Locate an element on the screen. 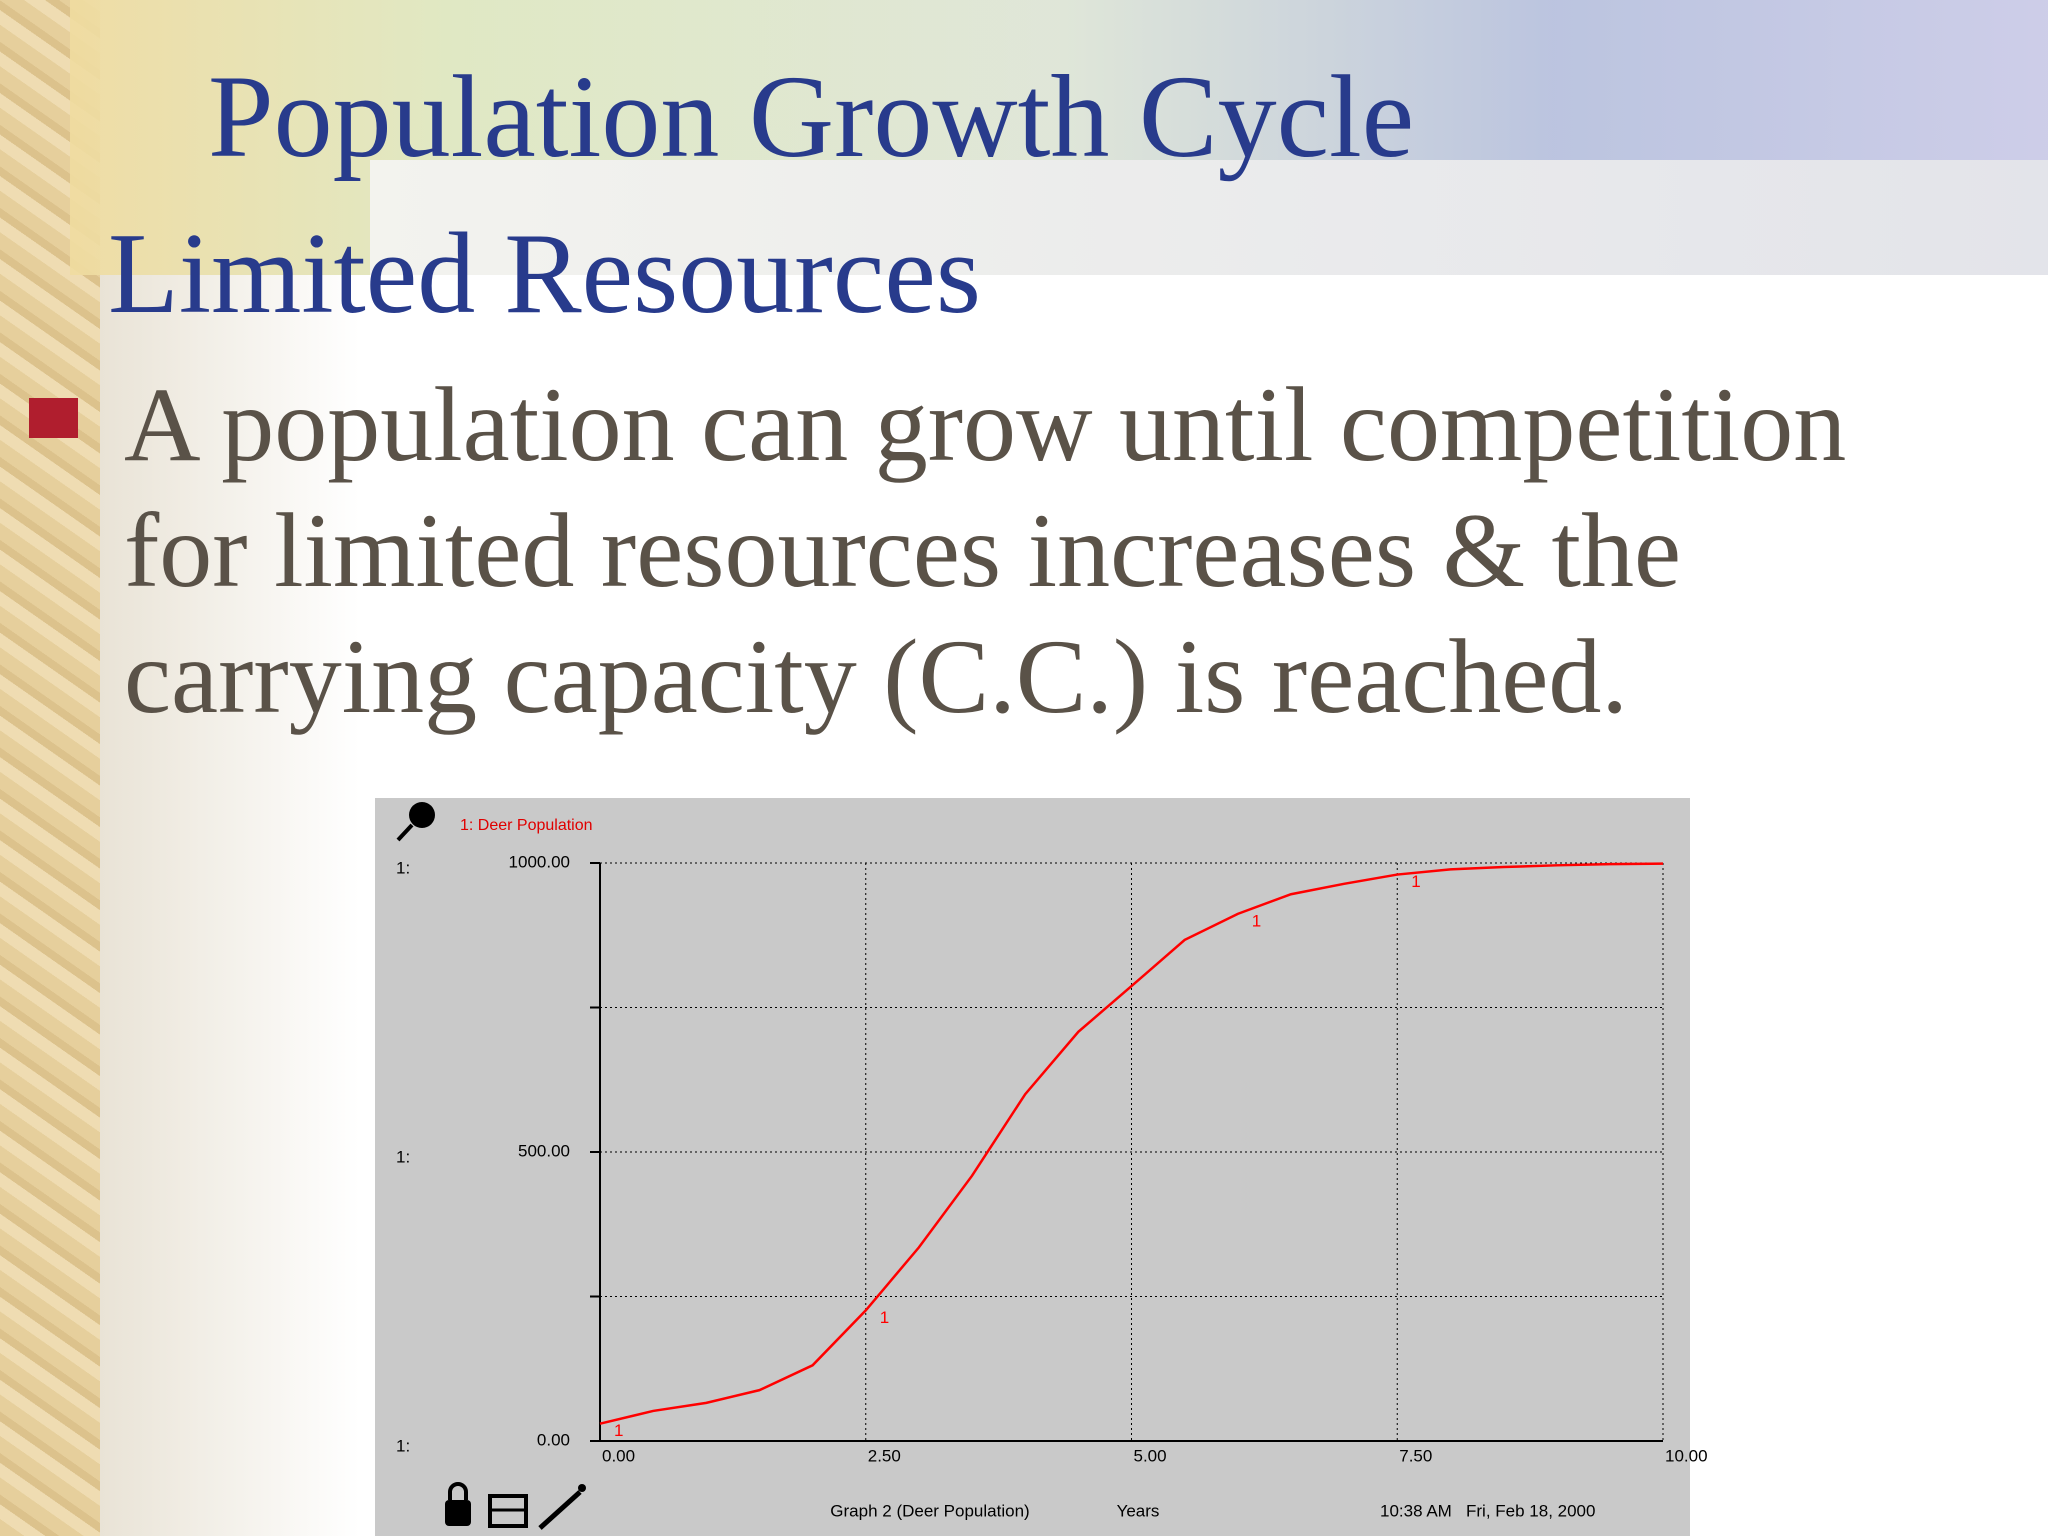 This screenshot has height=1536, width=2048. slide-title: Population Growth Cycle is located at coordinates (811, 116).